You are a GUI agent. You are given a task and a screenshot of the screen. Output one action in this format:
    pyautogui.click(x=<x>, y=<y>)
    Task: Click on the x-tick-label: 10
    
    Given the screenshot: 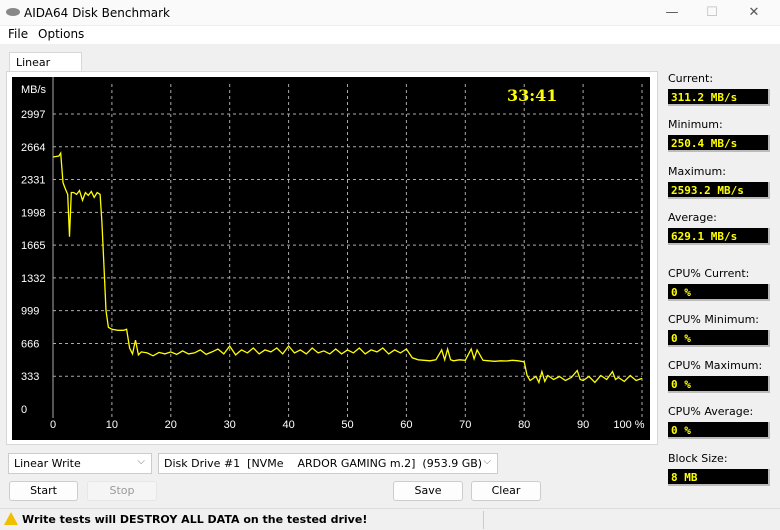 What is the action you would take?
    pyautogui.click(x=112, y=425)
    